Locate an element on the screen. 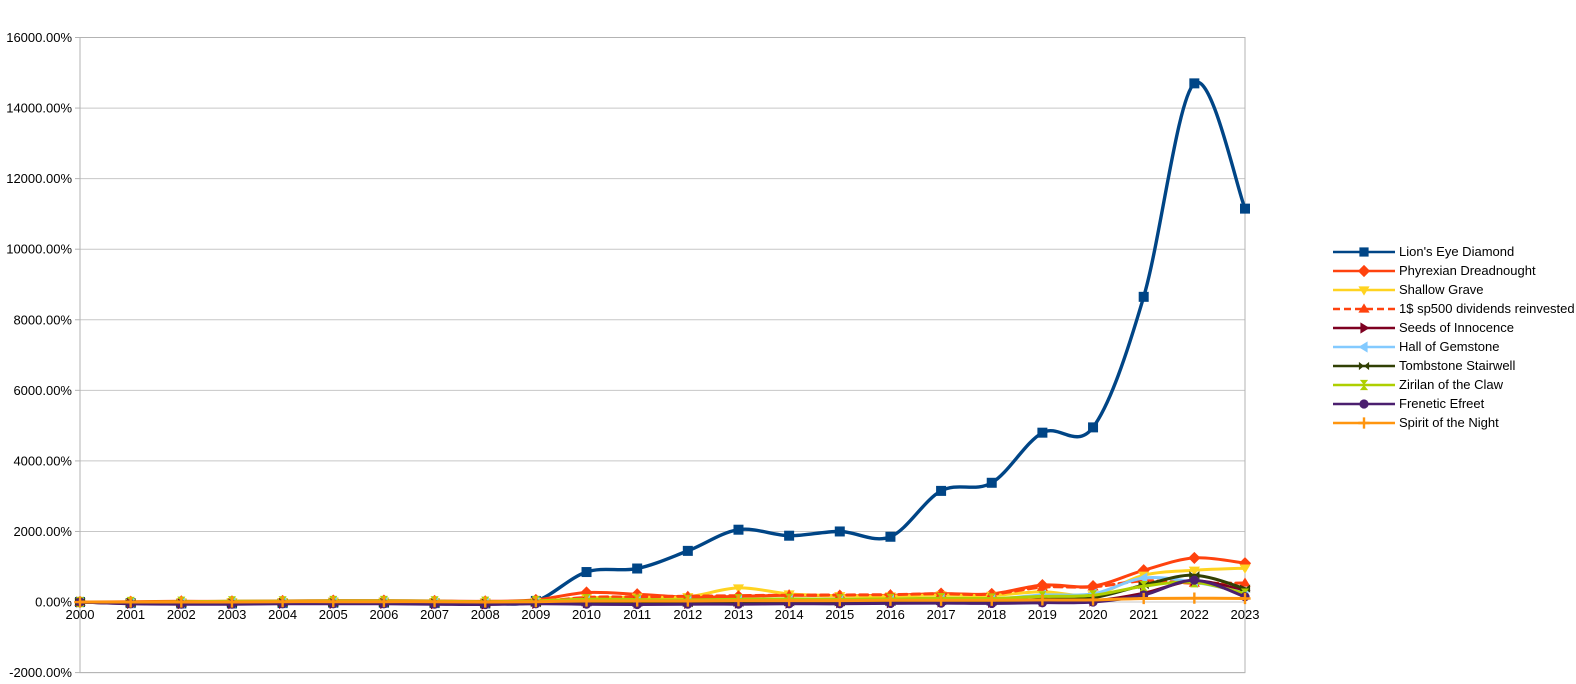 The image size is (1576, 684). x-axis-label: 2006 is located at coordinates (383, 614).